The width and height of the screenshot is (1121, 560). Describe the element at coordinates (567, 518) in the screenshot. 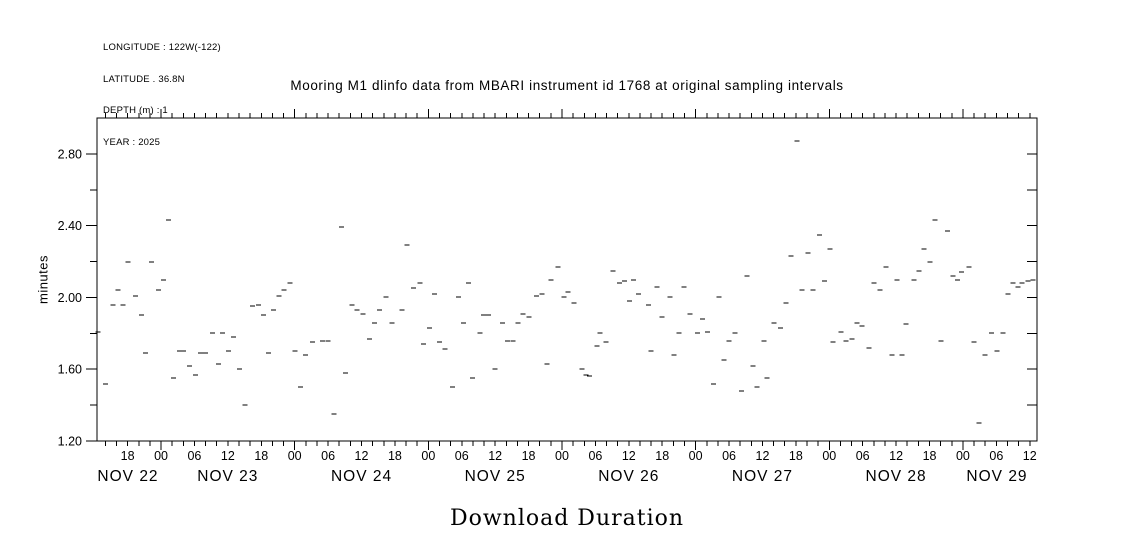

I see `x-axis-title: Download Duration` at that location.